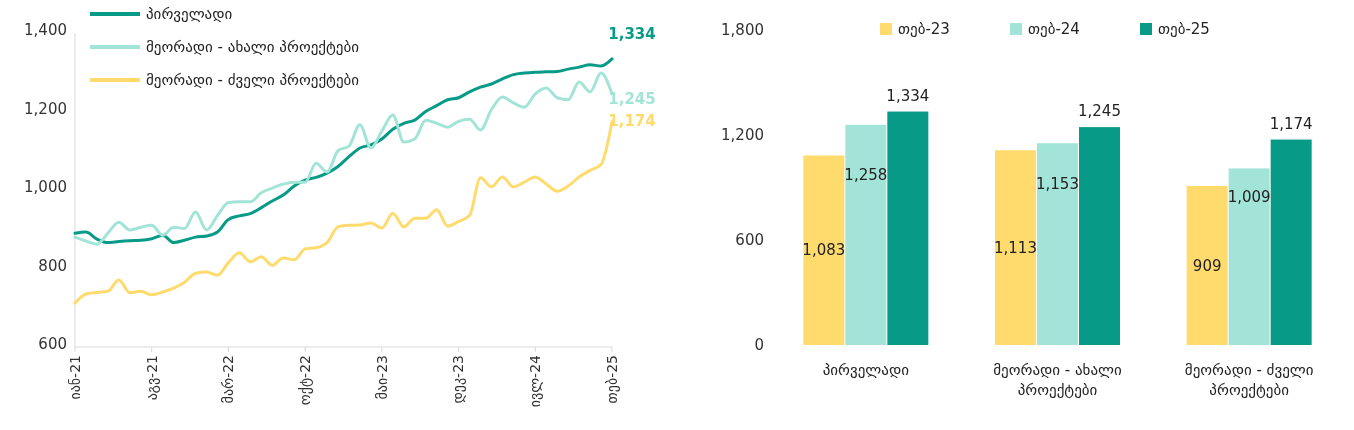 The height and width of the screenshot is (430, 1354). I want to click on y-tick-label: 0, so click(759, 345).